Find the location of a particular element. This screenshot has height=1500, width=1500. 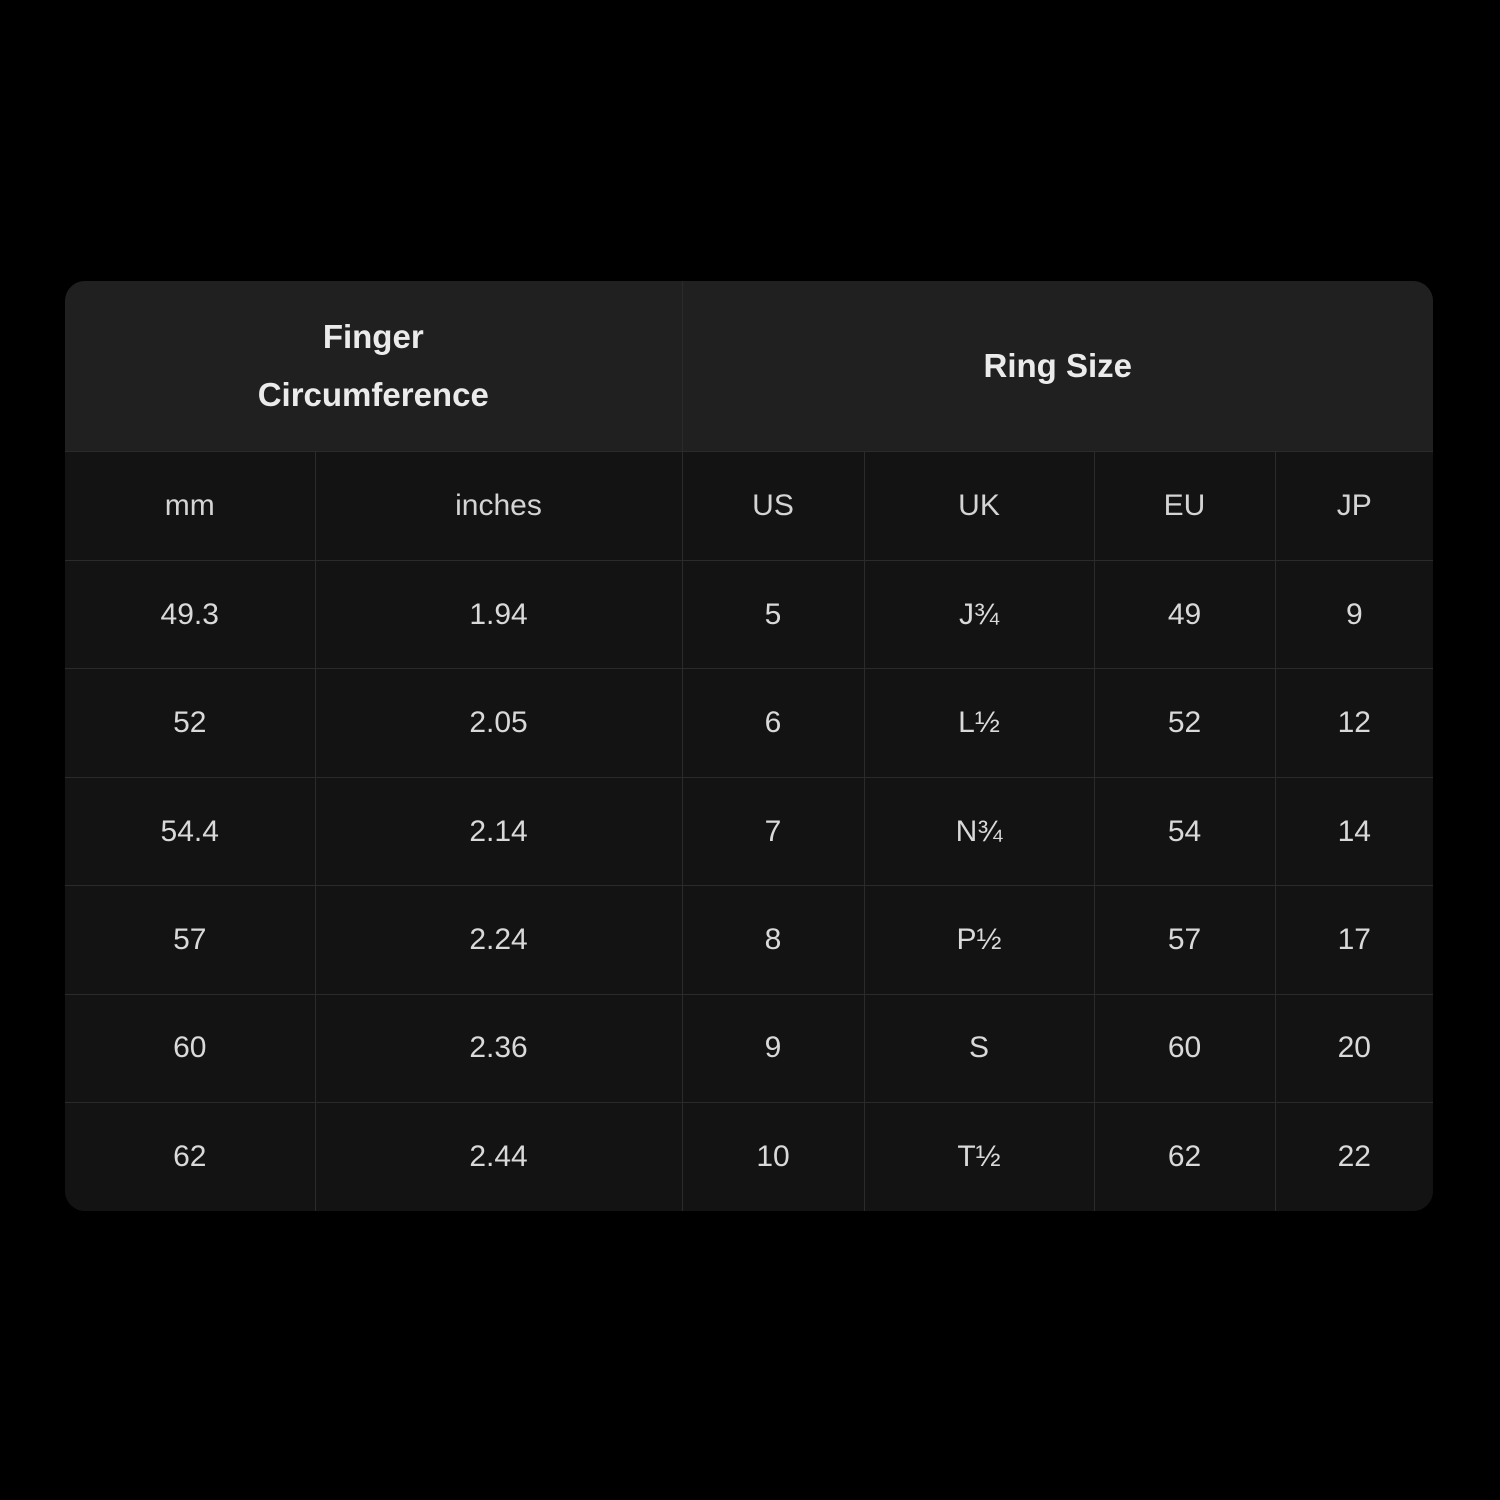

cell-uk: N¾ is located at coordinates (979, 831).